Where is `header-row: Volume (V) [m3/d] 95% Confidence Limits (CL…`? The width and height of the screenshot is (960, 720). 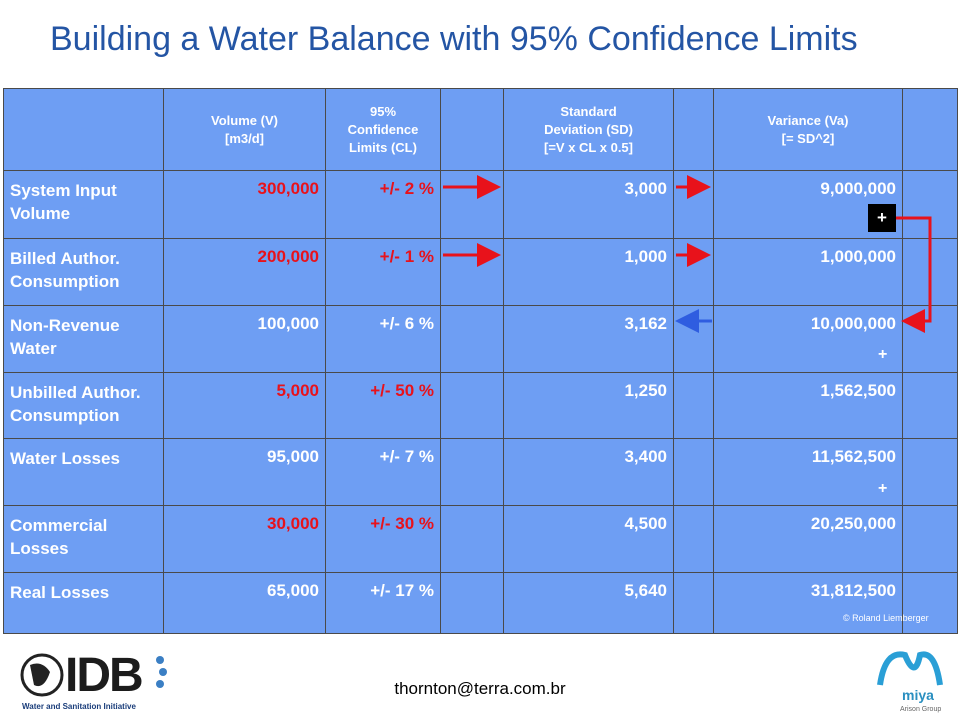
header-row: Volume (V) [m3/d] 95% Confidence Limits (CL… is located at coordinates (480, 129).